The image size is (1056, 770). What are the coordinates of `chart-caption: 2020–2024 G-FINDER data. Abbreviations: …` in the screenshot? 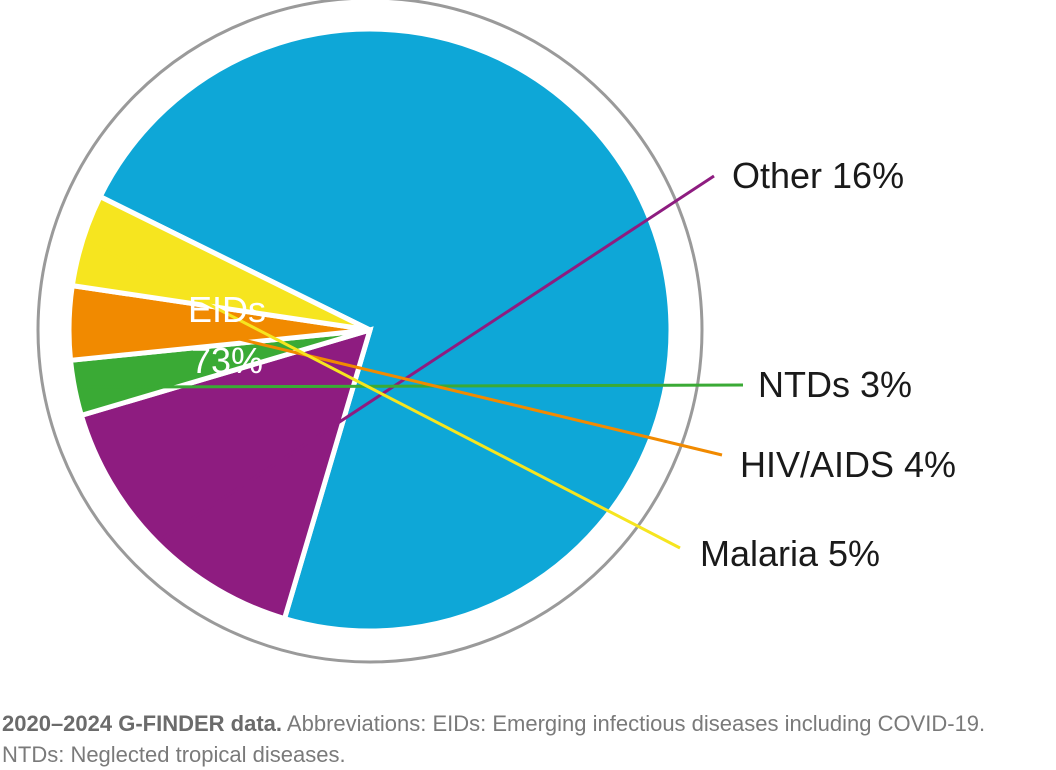 It's located at (522, 739).